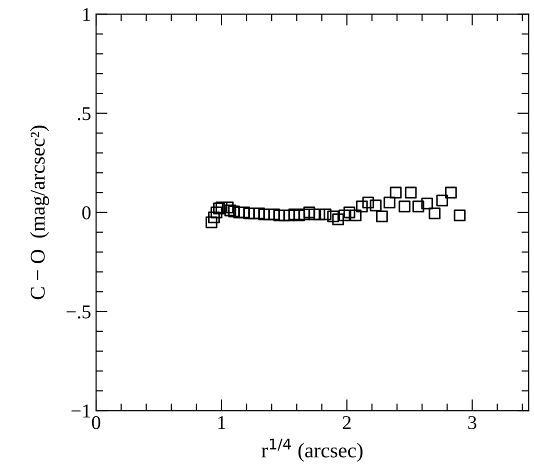 This screenshot has width=534, height=472. Describe the element at coordinates (86, 14) in the screenshot. I see `y-tick-label: 1` at that location.